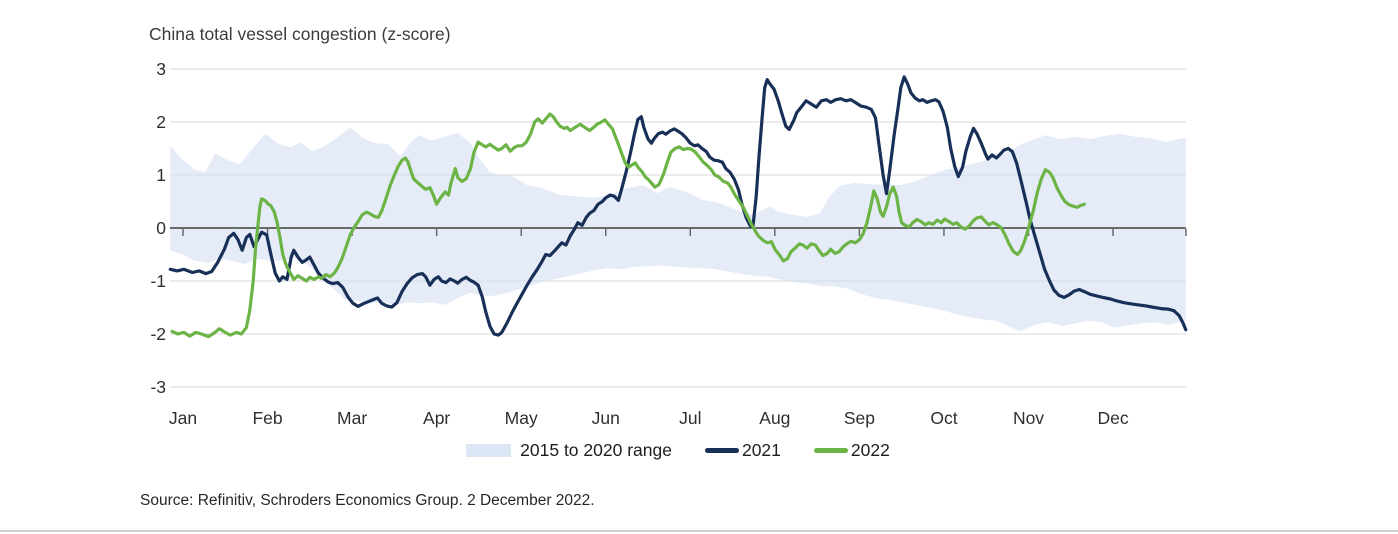 The width and height of the screenshot is (1398, 534). I want to click on x-axis-label-Mar: Mar, so click(352, 418).